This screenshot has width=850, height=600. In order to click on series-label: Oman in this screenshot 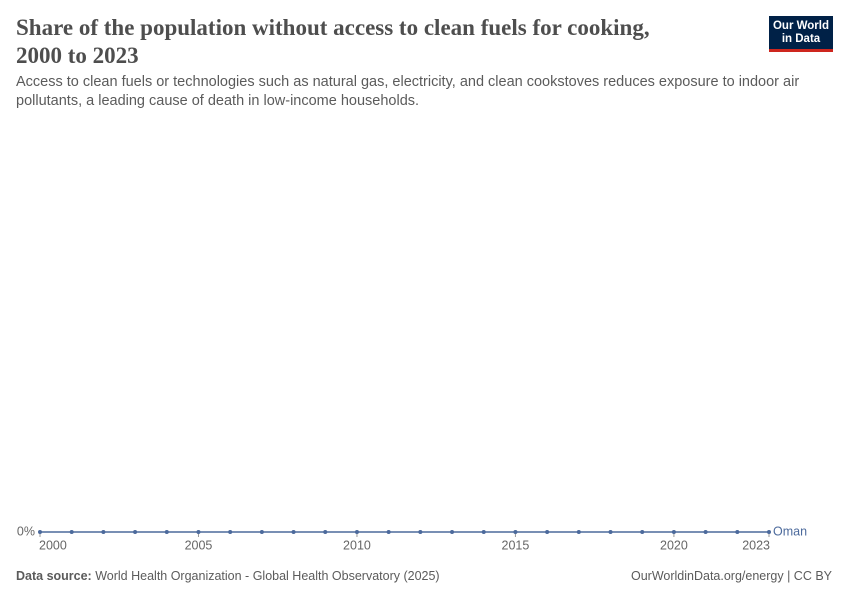, I will do `click(790, 531)`.